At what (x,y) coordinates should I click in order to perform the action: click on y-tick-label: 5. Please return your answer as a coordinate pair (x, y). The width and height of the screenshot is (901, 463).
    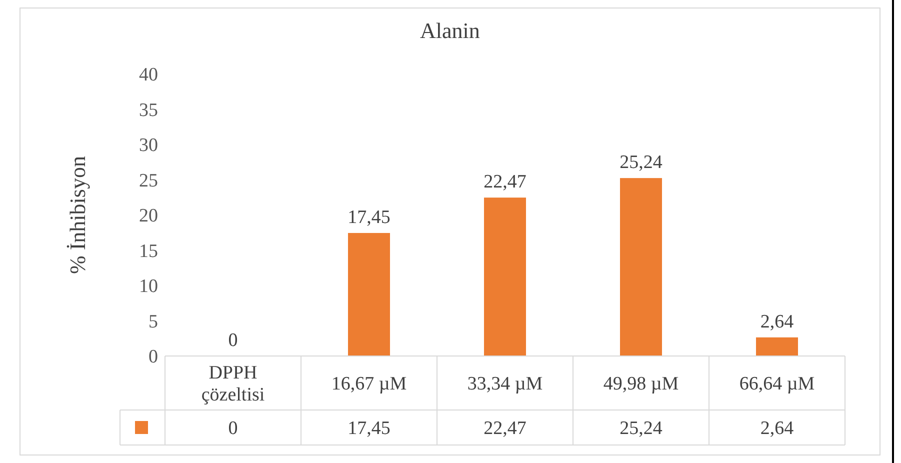
    Looking at the image, I should click on (153, 321).